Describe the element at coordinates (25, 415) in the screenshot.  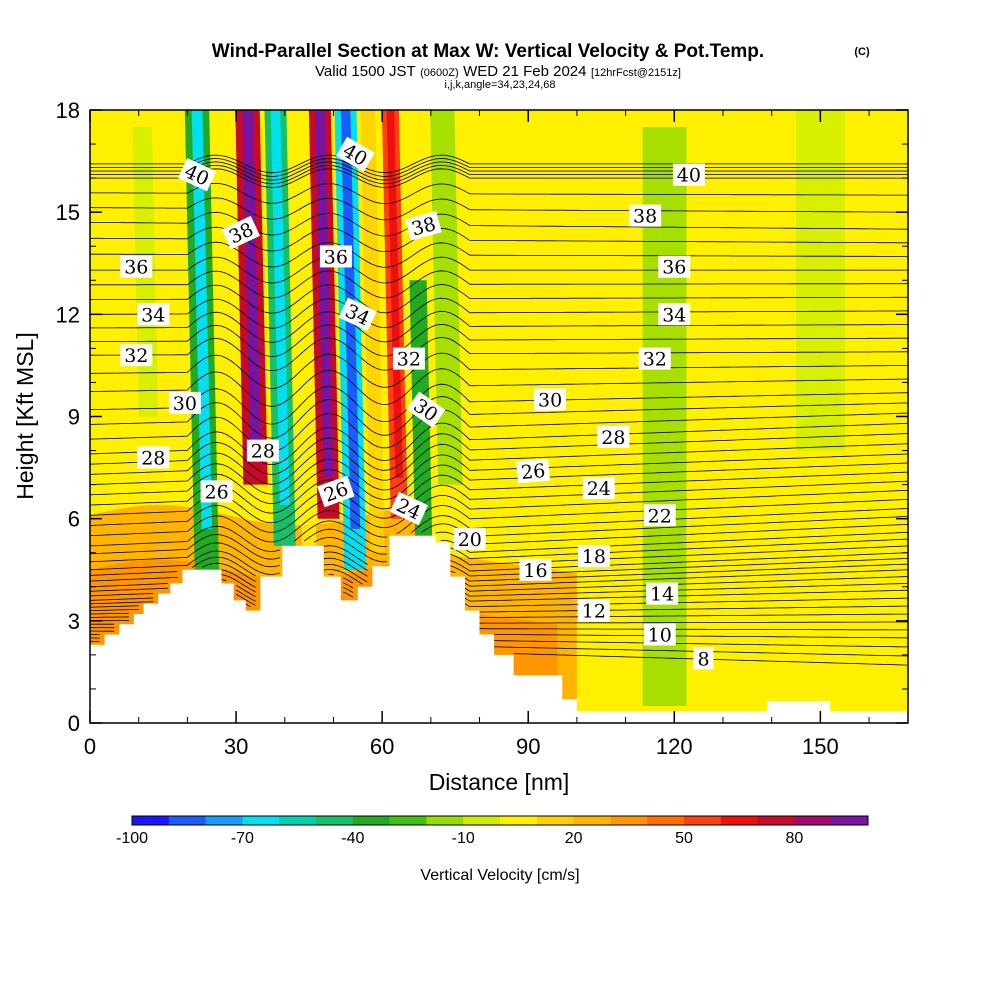
I see `y-axis-label: Height [Kft MSL]` at that location.